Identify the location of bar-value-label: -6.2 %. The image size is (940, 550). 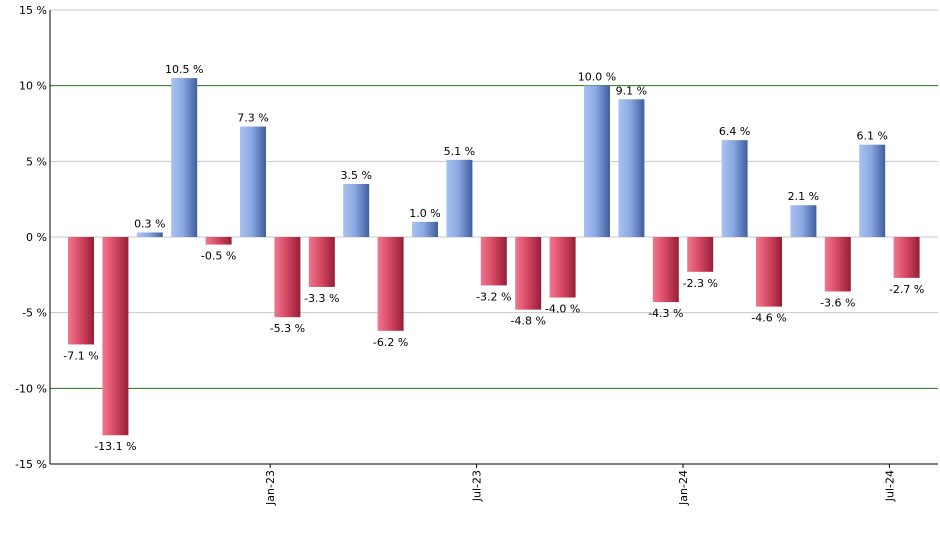
(390, 342).